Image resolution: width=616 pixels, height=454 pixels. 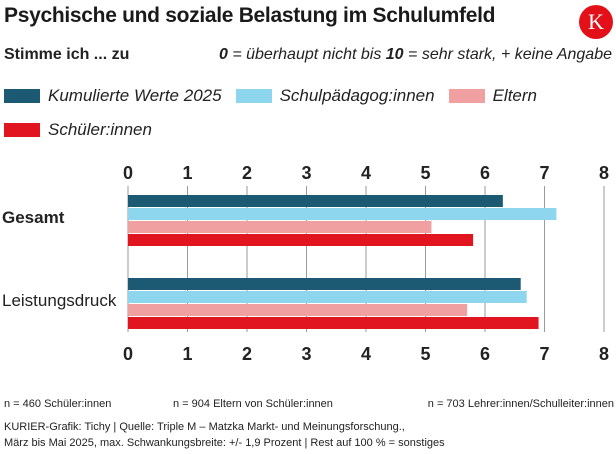 I want to click on x-tick-label-bottom: 4, so click(x=366, y=354).